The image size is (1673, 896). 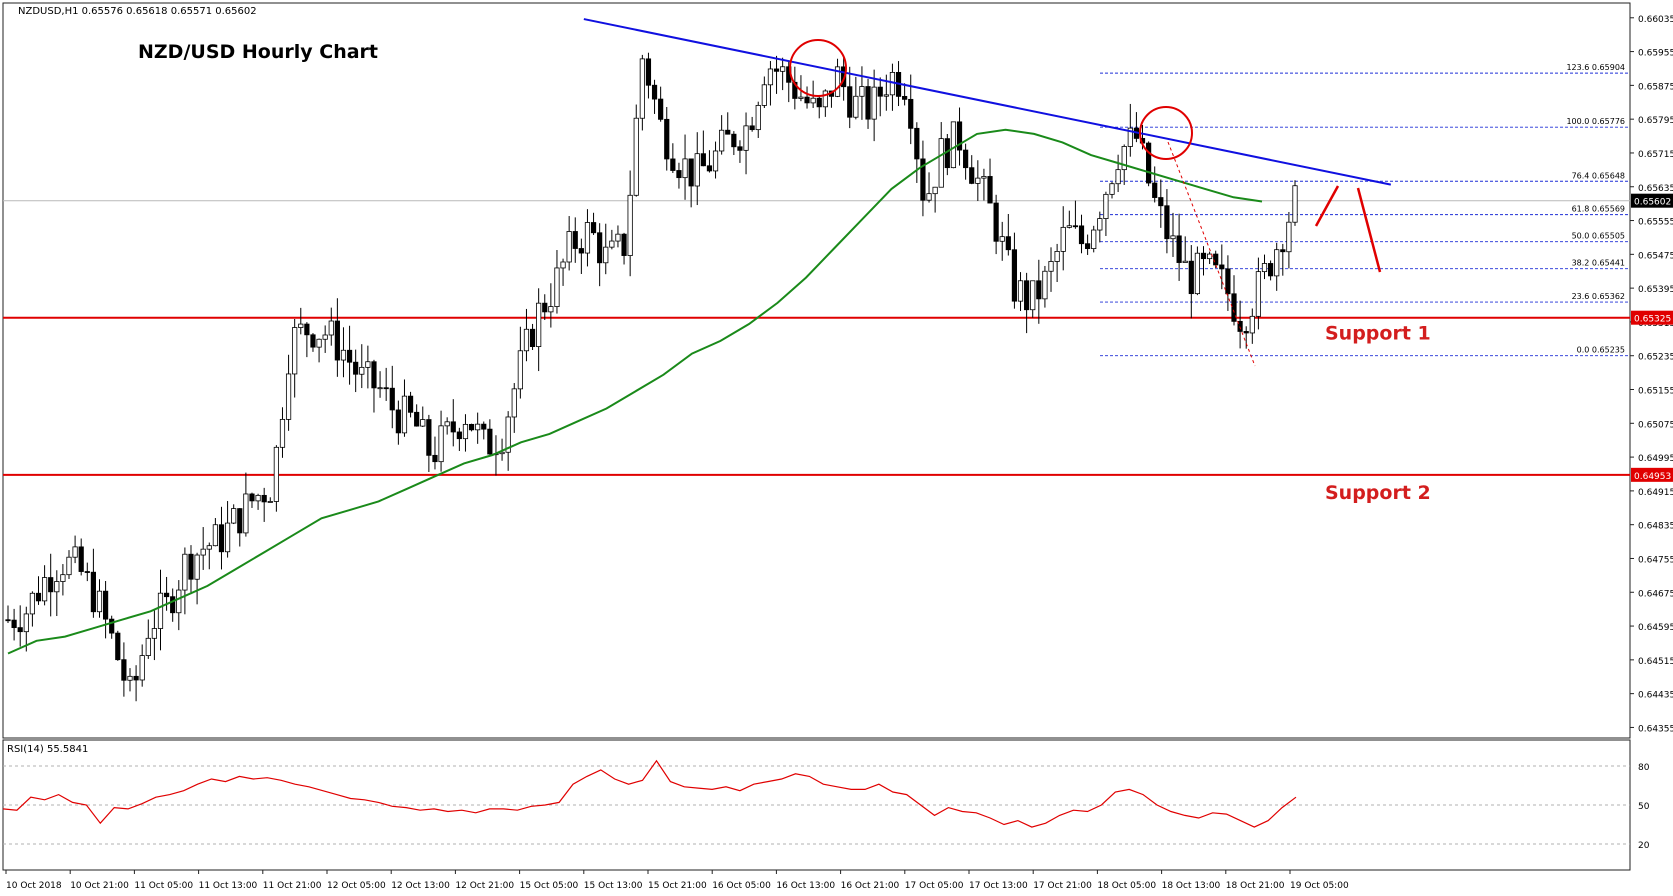 I want to click on fib-swing-line, so click(x=1211, y=254).